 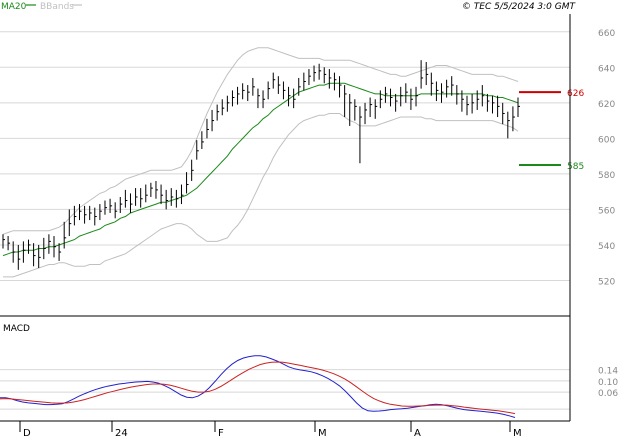 I want to click on legend-bbands: BBands, so click(x=57, y=7).